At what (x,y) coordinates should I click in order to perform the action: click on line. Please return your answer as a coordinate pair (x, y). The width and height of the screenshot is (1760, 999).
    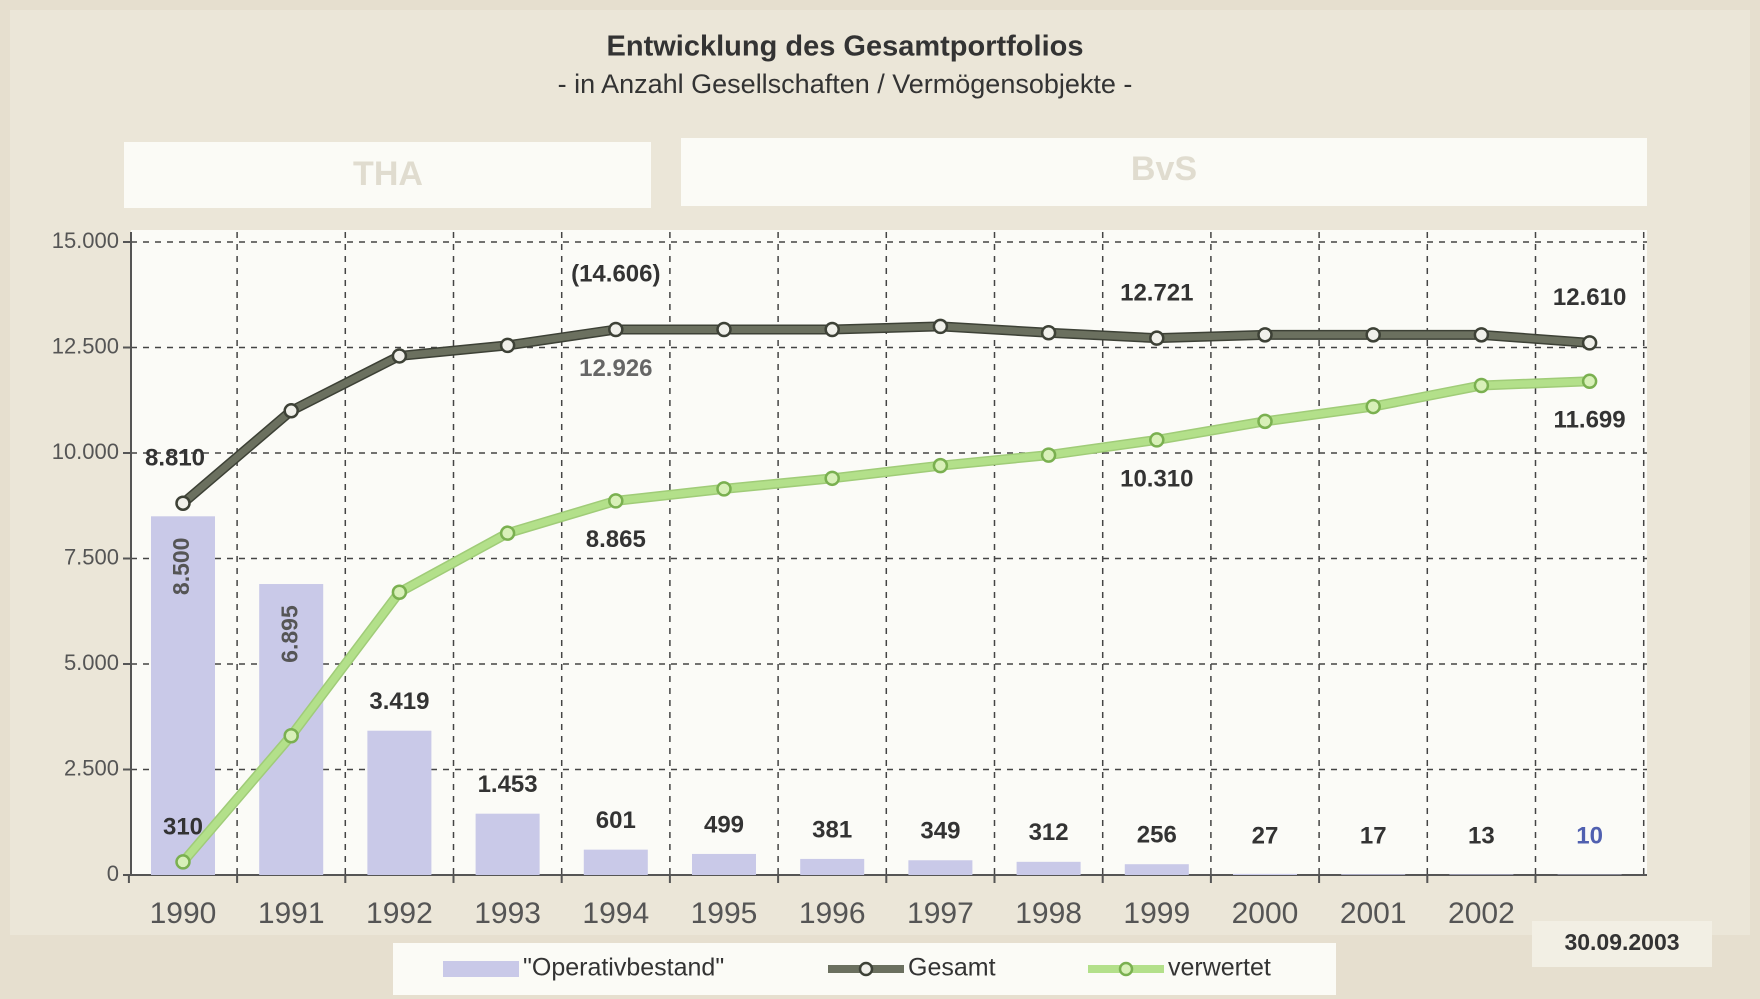
    Looking at the image, I should click on (885, 414).